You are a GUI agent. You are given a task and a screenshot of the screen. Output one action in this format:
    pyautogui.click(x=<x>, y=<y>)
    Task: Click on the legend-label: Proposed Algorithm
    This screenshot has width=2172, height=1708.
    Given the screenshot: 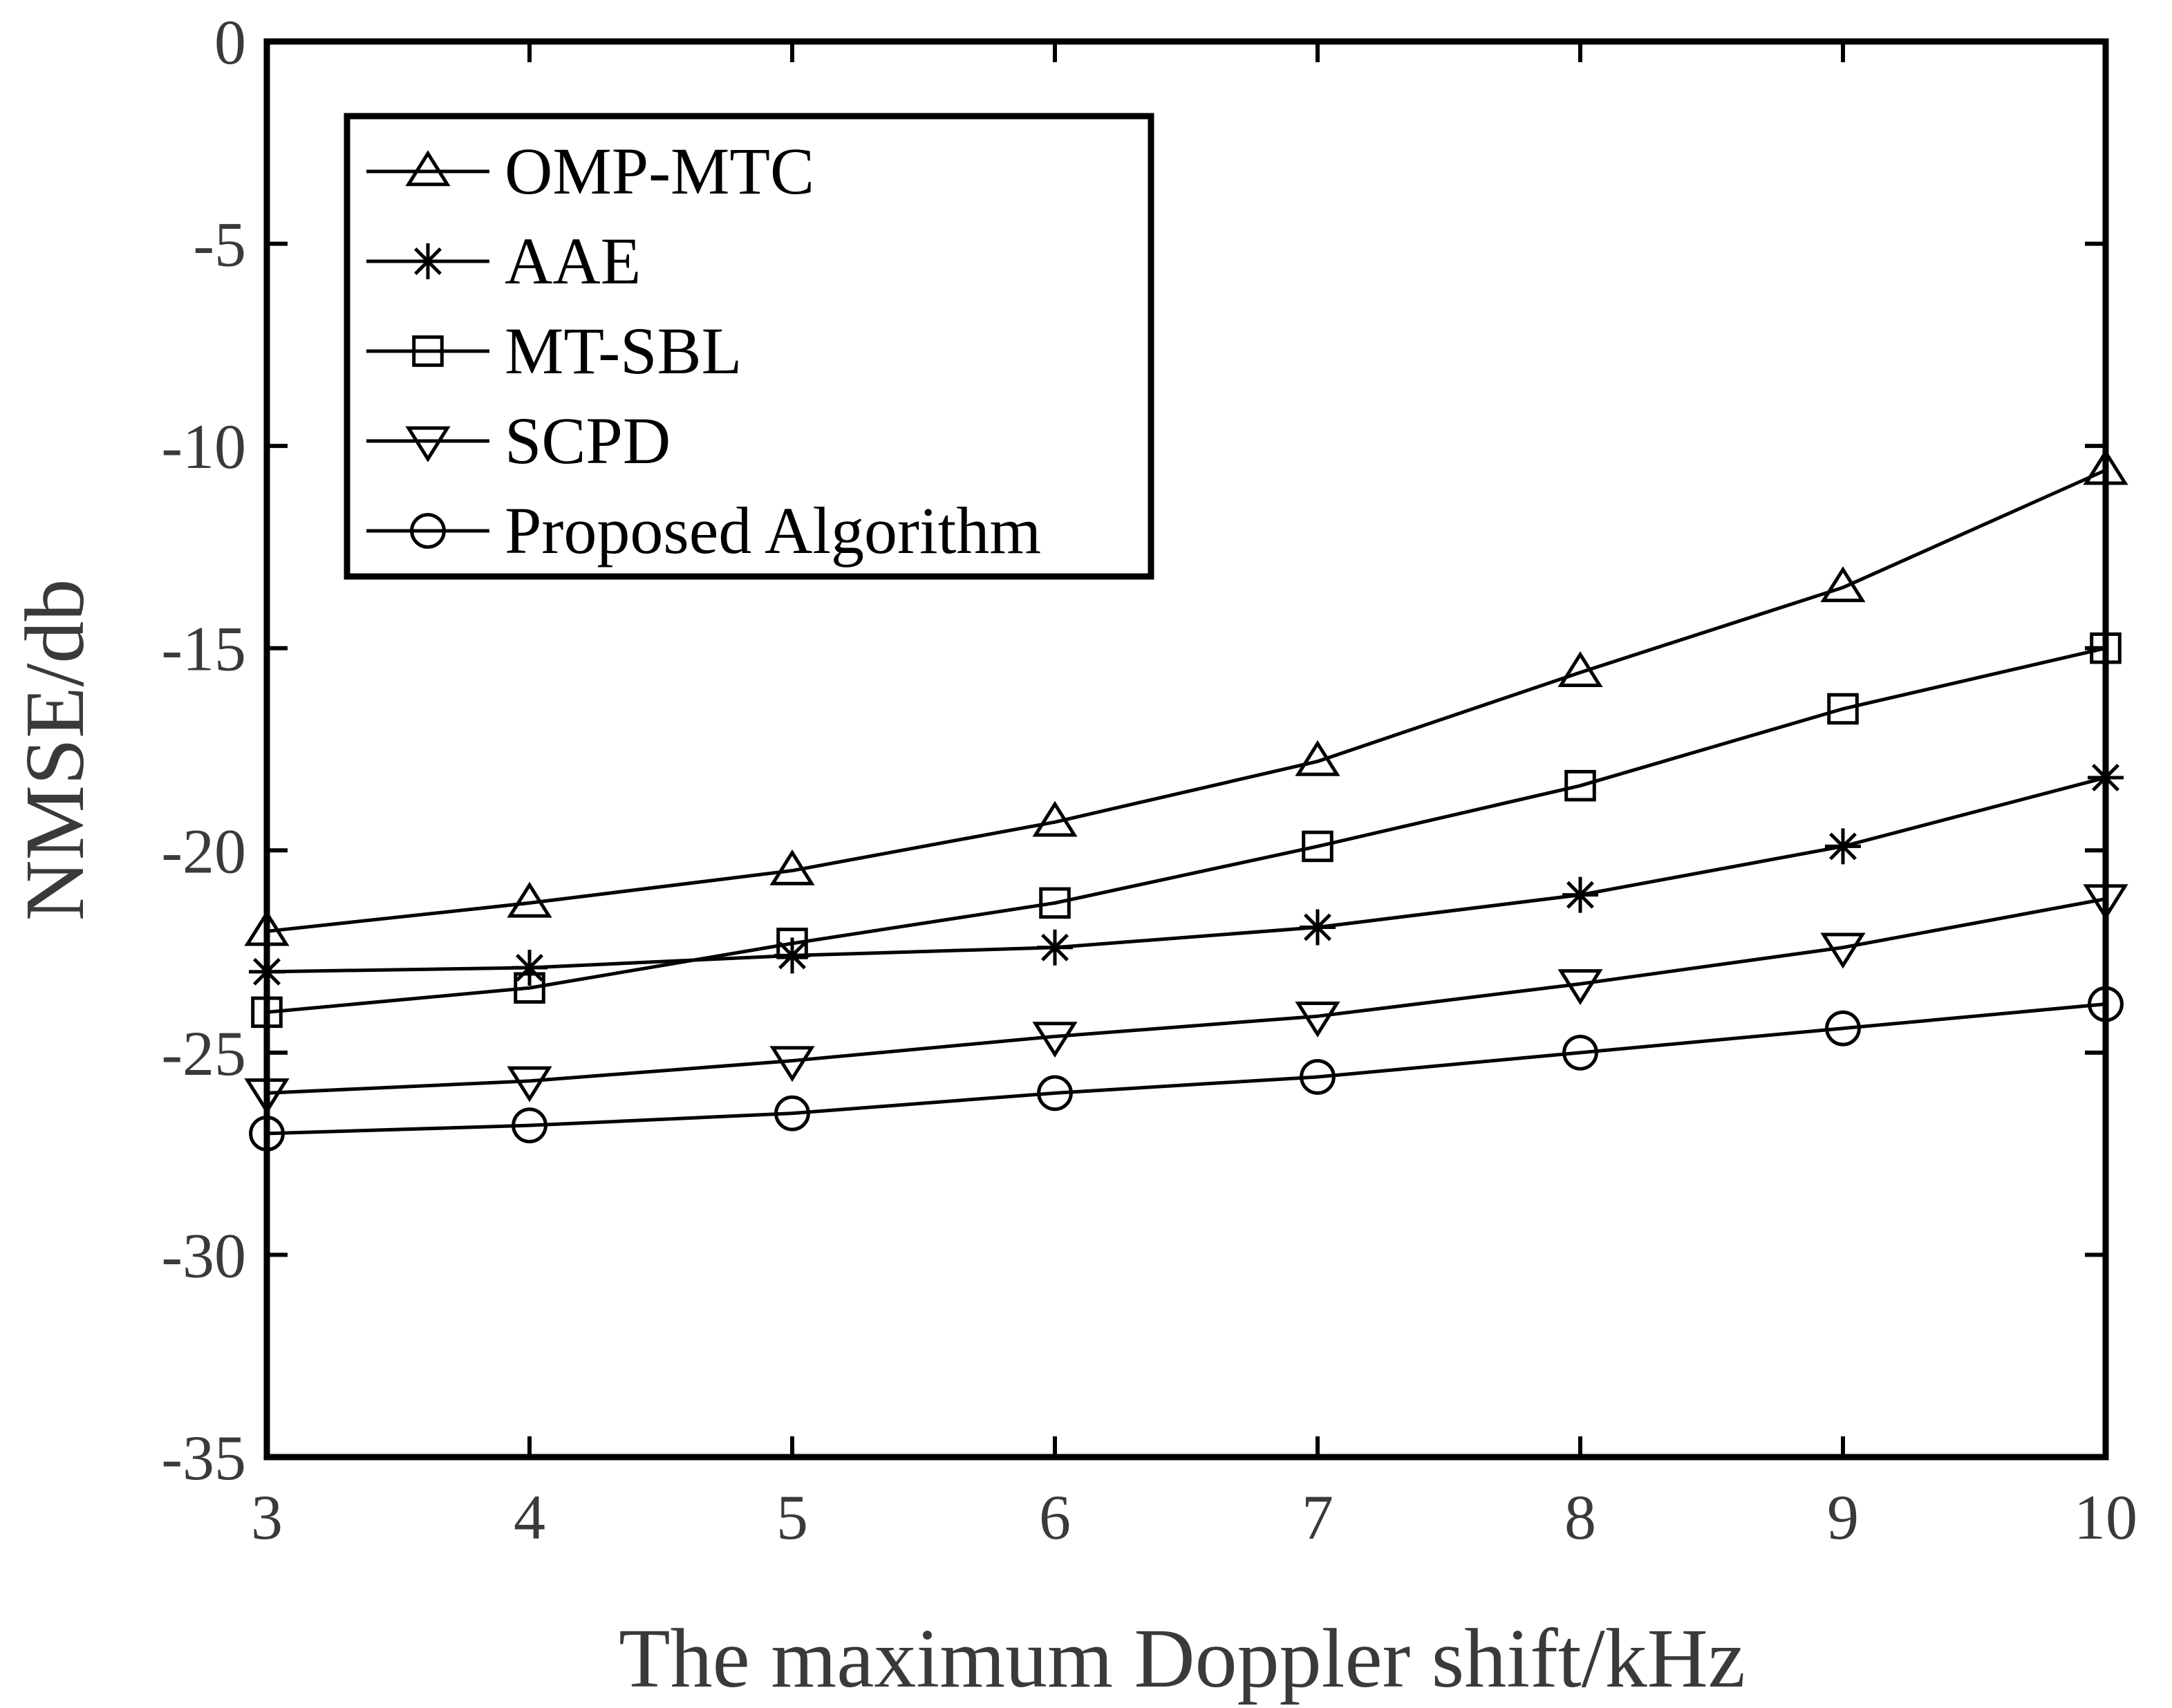 What is the action you would take?
    pyautogui.click(x=773, y=530)
    